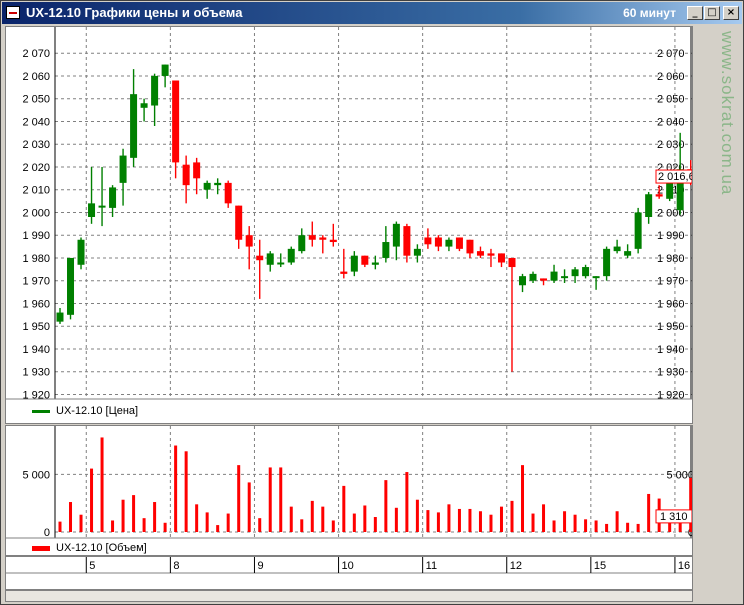  What do you see at coordinates (671, 395) in the screenshot?
I see `price-ytick-right: 1 920` at bounding box center [671, 395].